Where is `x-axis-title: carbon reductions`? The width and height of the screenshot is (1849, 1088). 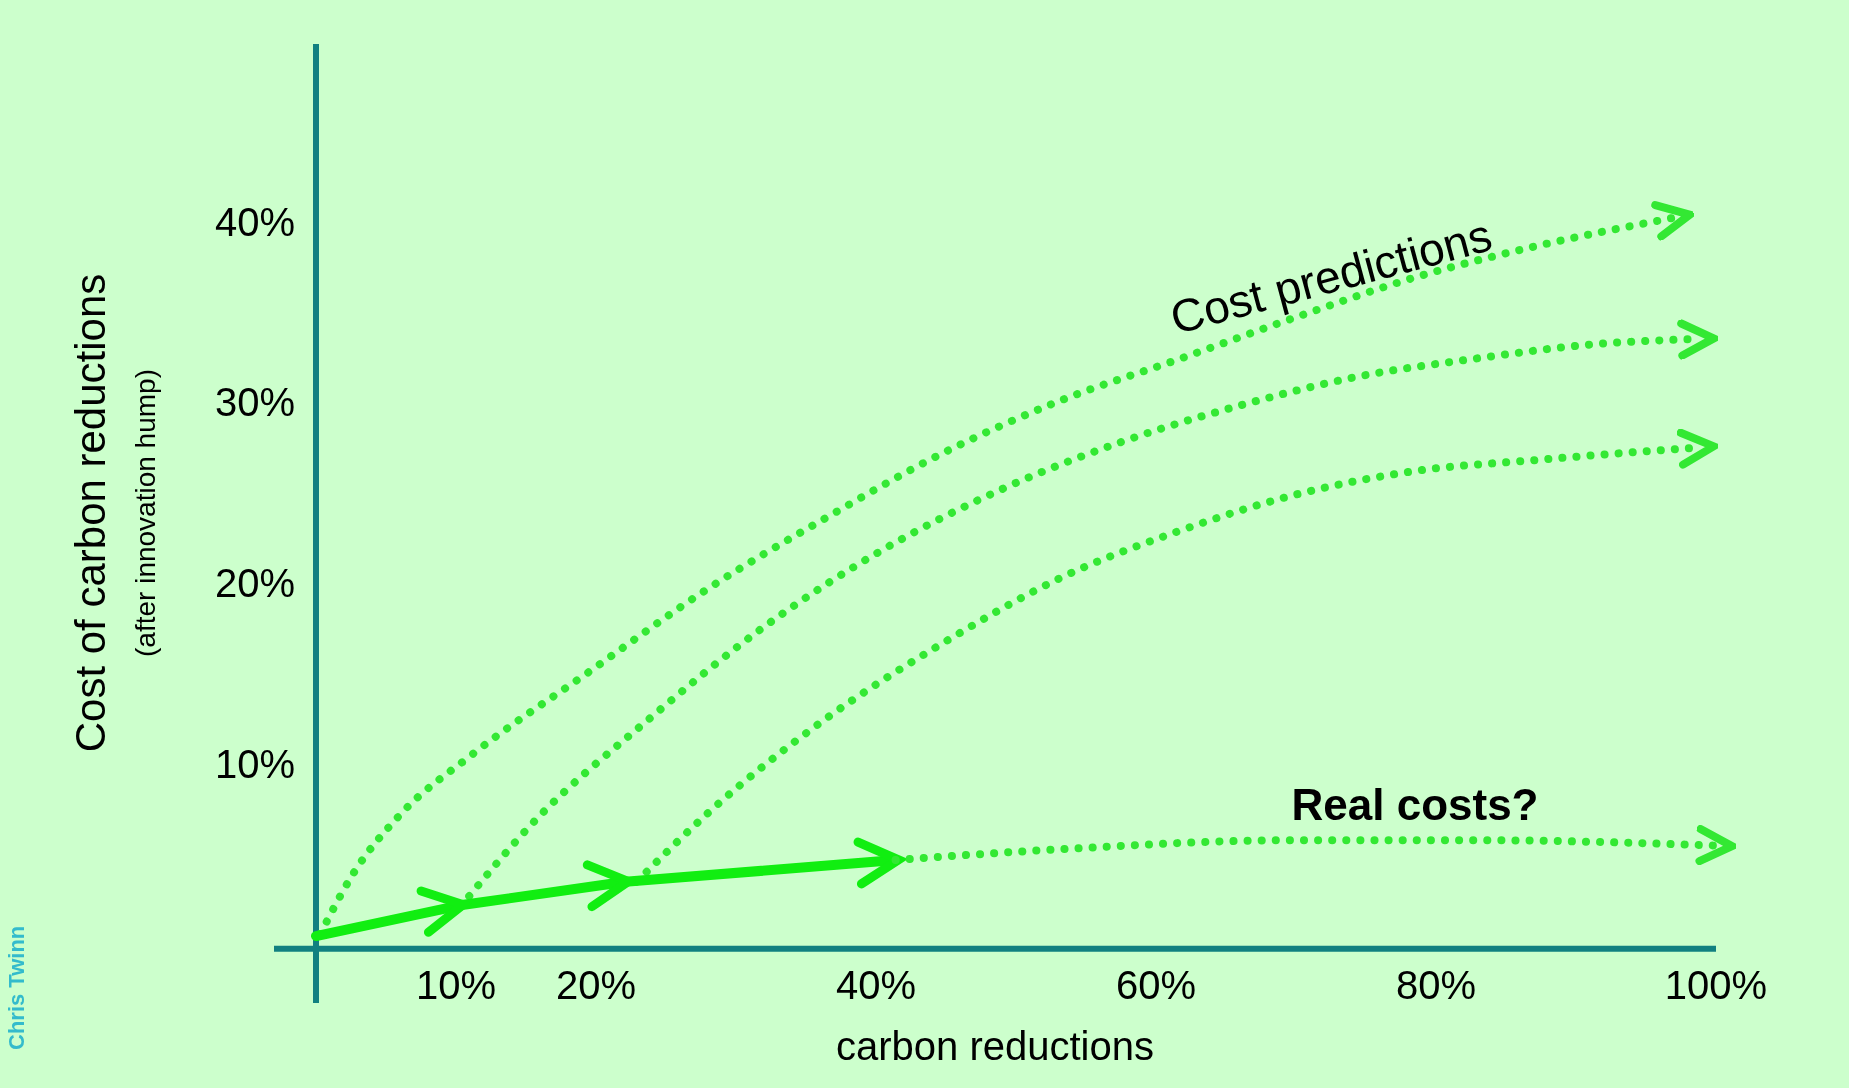
x-axis-title: carbon reductions is located at coordinates (995, 1046).